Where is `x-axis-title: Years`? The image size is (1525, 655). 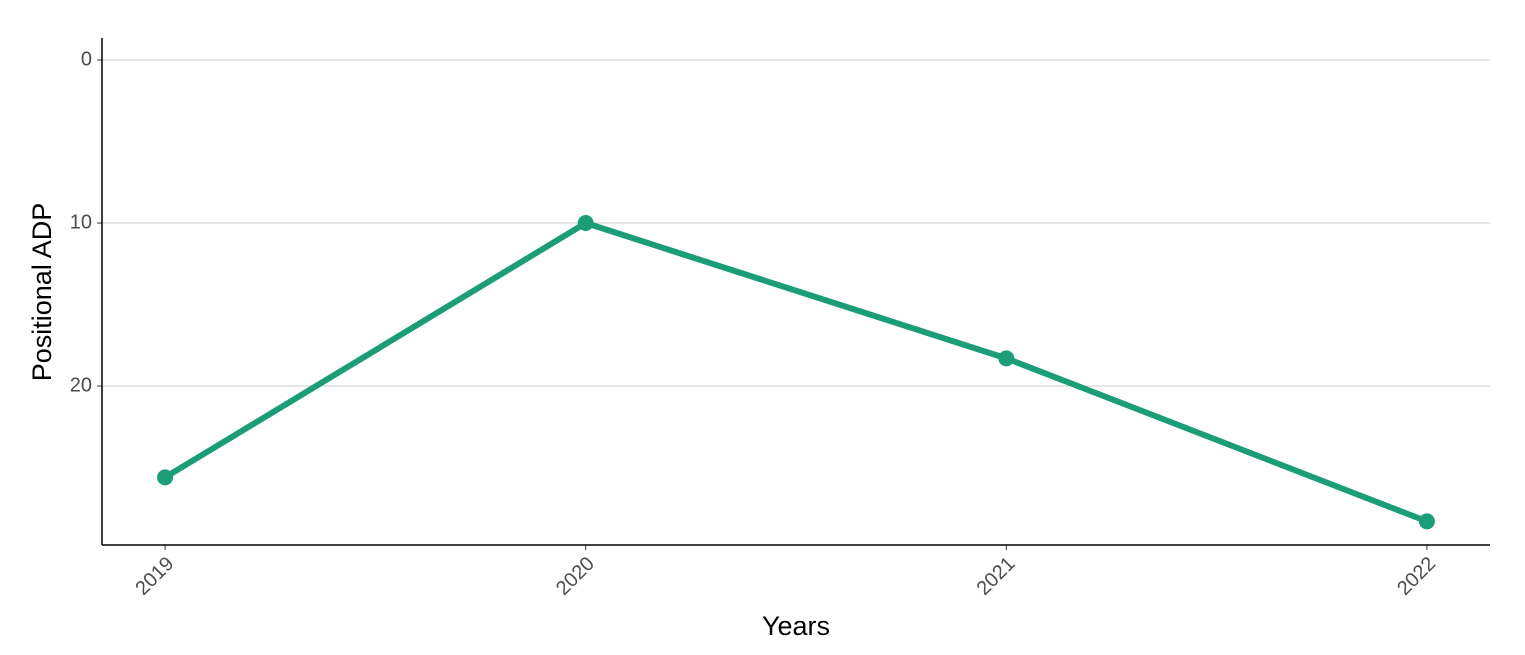
x-axis-title: Years is located at coordinates (796, 626).